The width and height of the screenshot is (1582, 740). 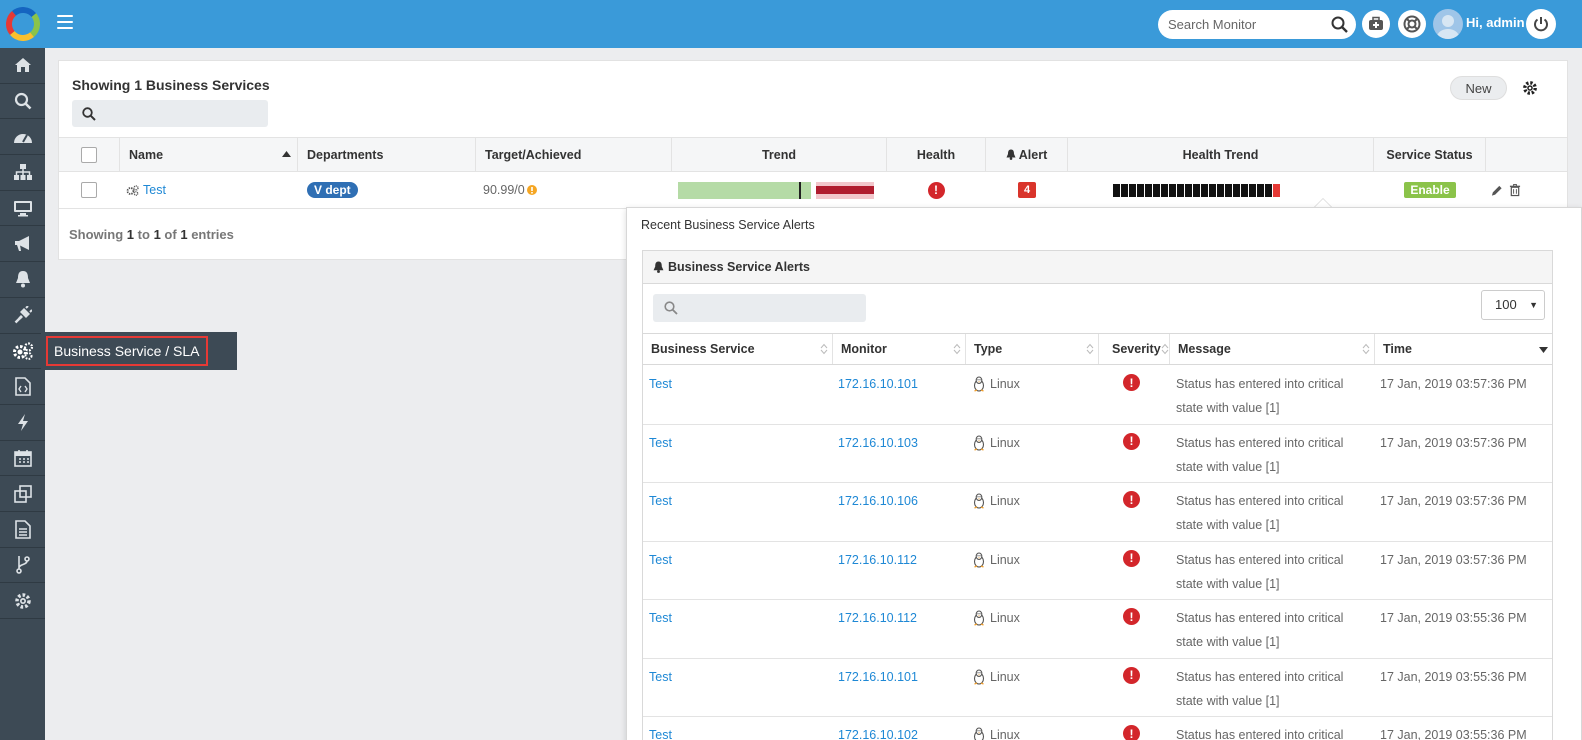 I want to click on settings-gear-icon, so click(x=1530, y=89).